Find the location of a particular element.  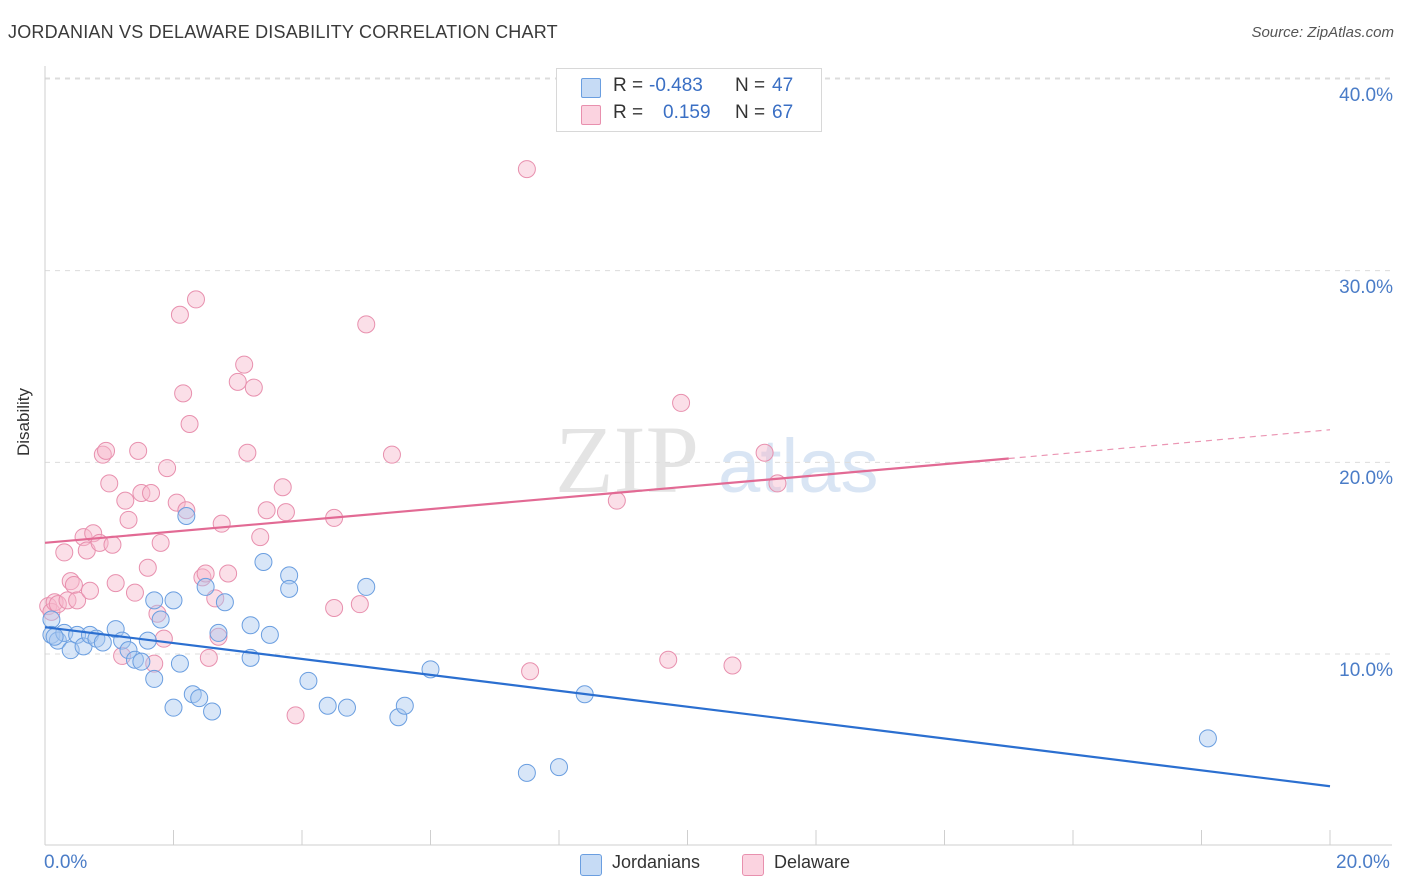

stats-box: R = -0.483 N = 47 R = 0.159 N = 67 is located at coordinates (689, 100).